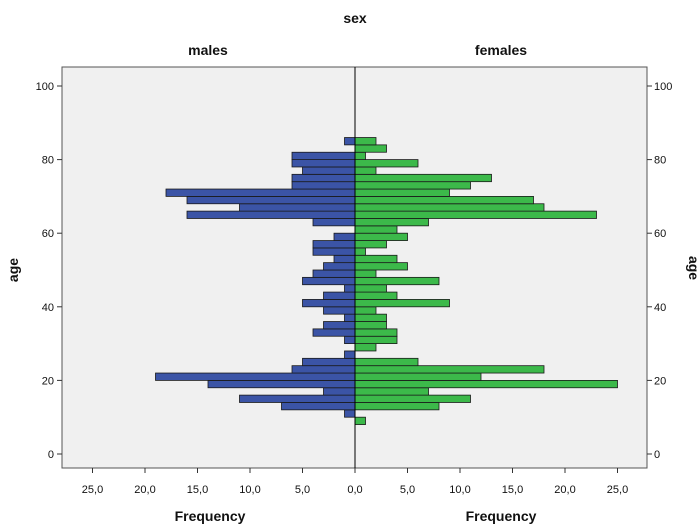 Image resolution: width=698 pixels, height=528 pixels. What do you see at coordinates (512, 490) in the screenshot?
I see `x-tick-label-right-15,0: 15,0` at bounding box center [512, 490].